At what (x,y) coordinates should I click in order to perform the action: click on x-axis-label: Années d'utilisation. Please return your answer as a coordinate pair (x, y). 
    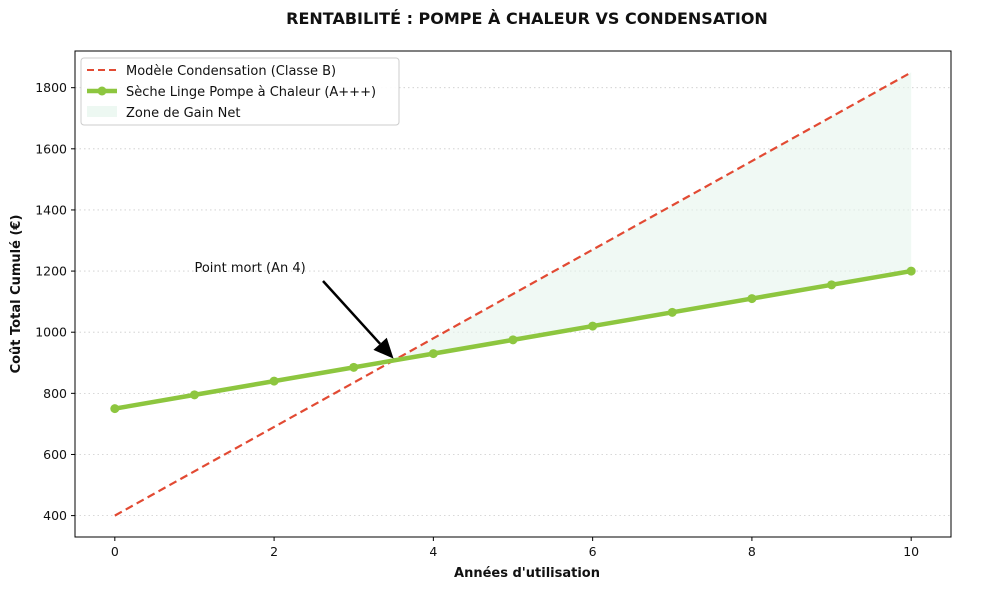
    Looking at the image, I should click on (527, 573).